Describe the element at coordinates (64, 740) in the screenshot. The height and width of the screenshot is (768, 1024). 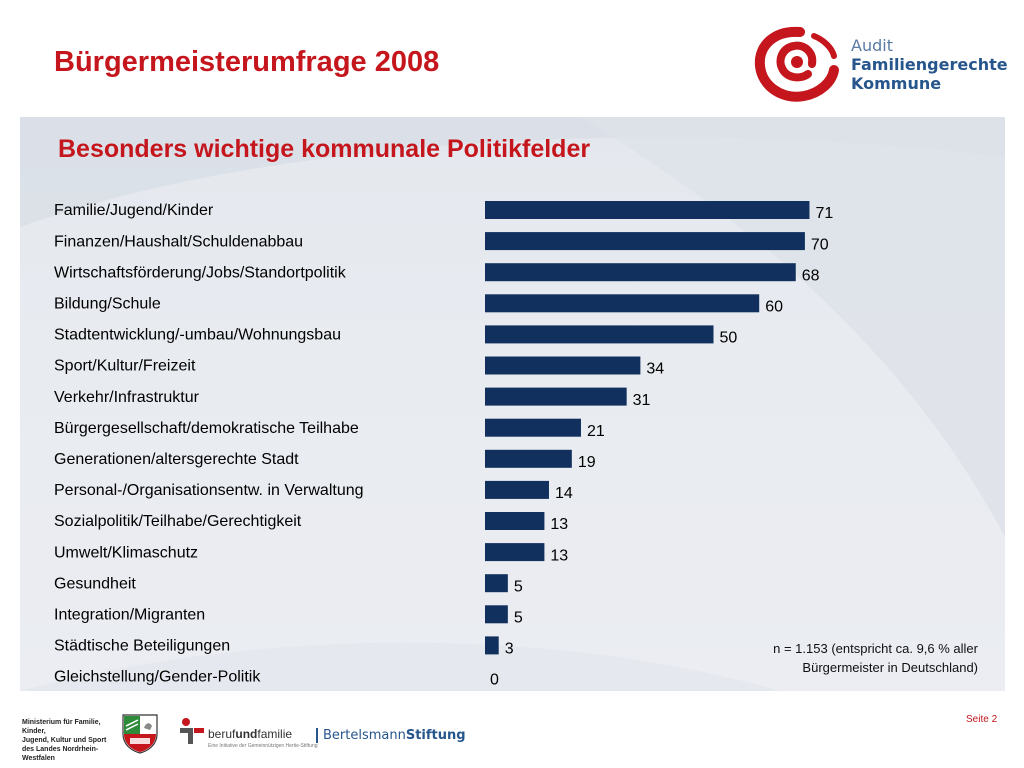
I see `ministry-line-2: Jugend, Kultur und Sport` at that location.